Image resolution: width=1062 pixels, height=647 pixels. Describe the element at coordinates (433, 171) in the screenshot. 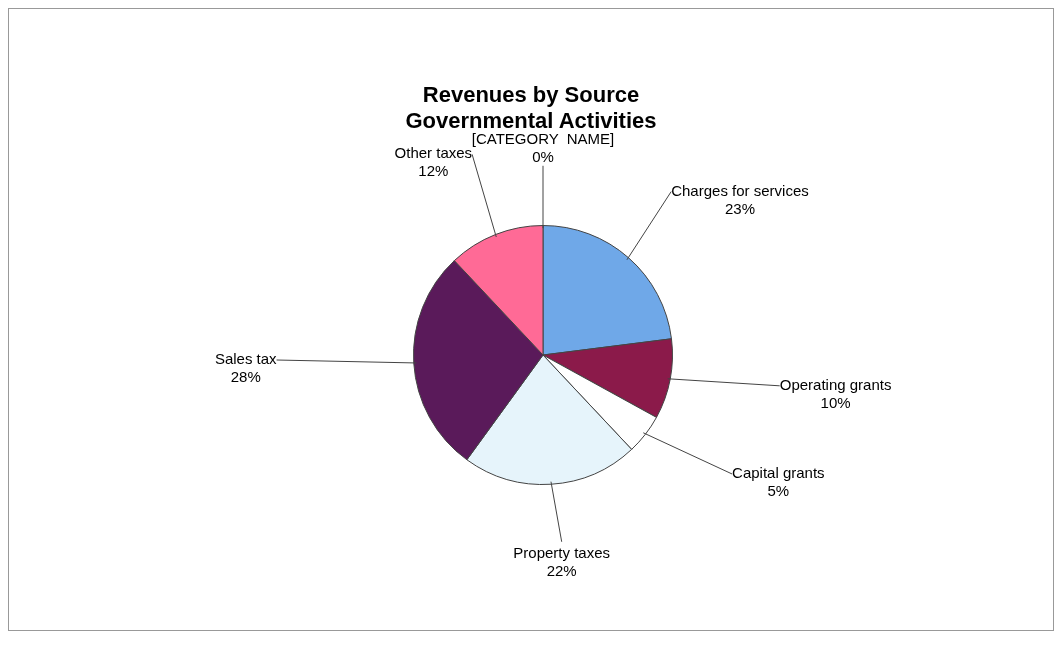

I see `data-label: 12%` at that location.